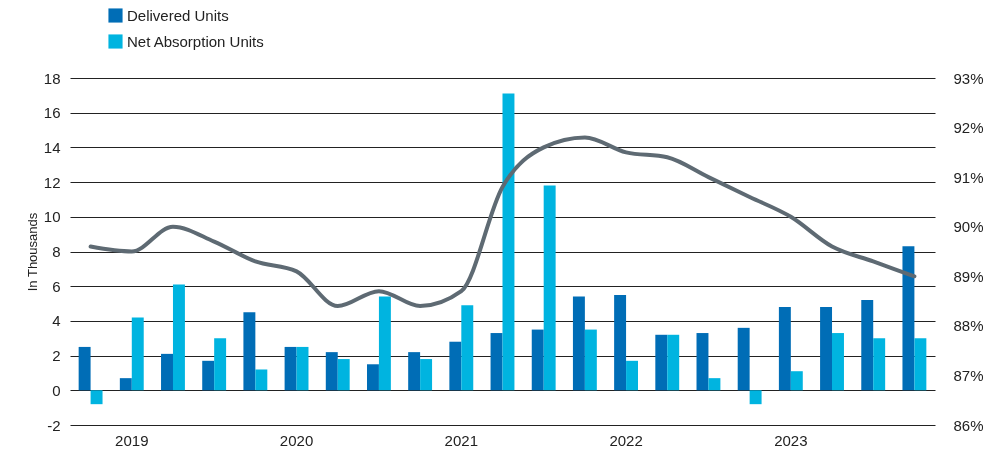 The height and width of the screenshot is (458, 1007). Describe the element at coordinates (968, 128) in the screenshot. I see `y2-tick-label: 92%` at that location.